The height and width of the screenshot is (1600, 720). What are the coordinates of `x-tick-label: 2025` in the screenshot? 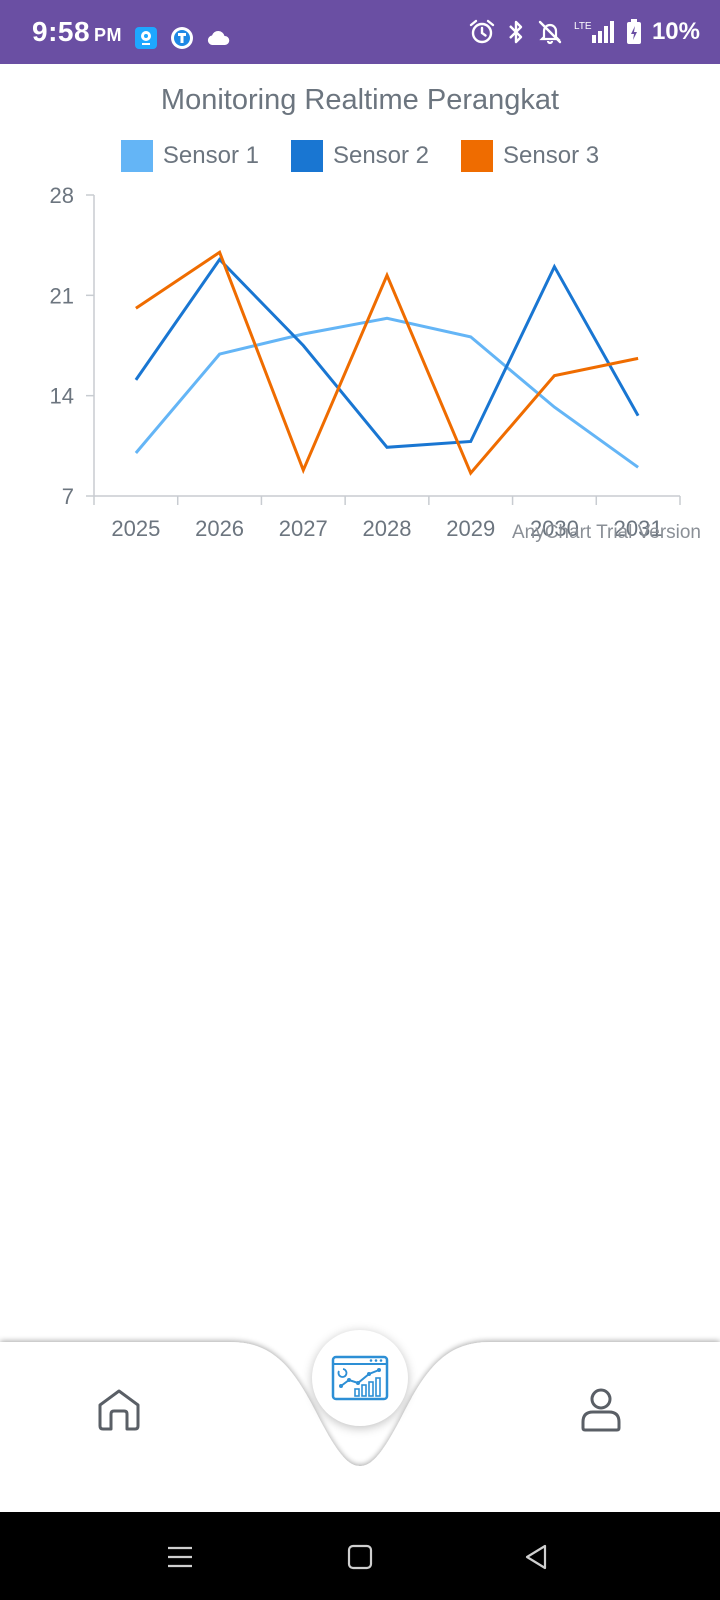 It's located at (135, 528).